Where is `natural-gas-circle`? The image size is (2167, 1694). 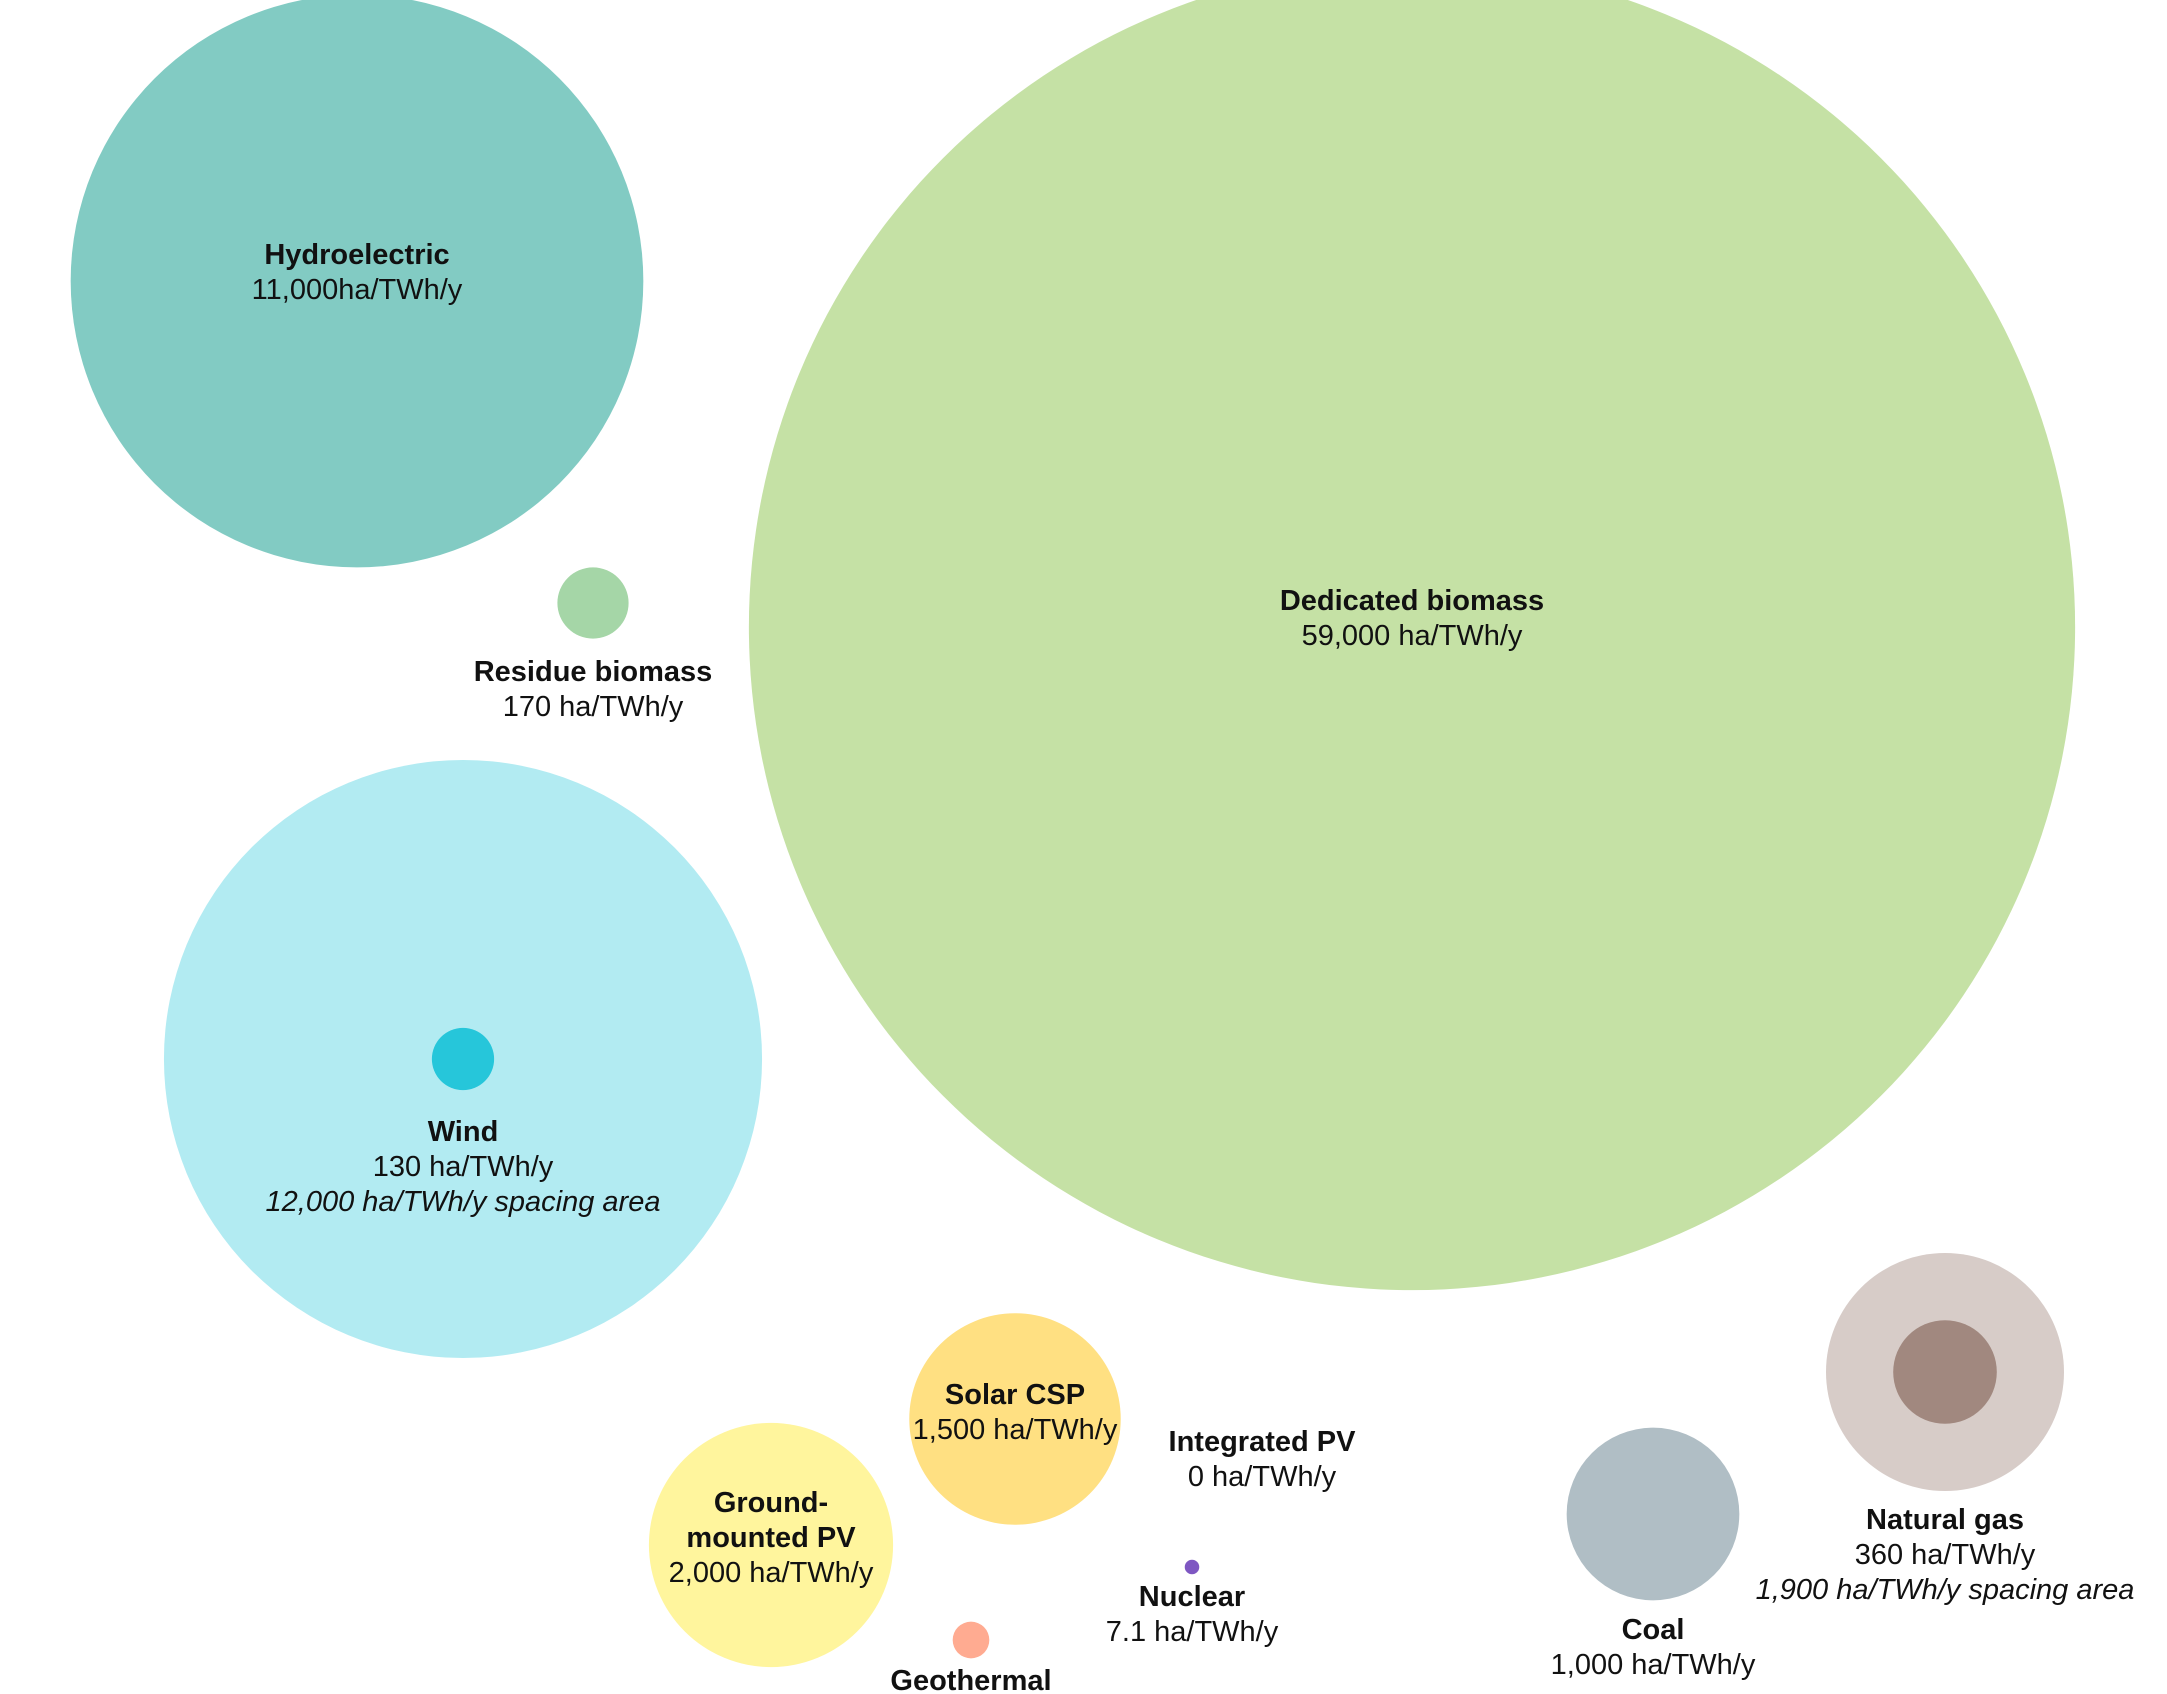
natural-gas-circle is located at coordinates (1945, 1372).